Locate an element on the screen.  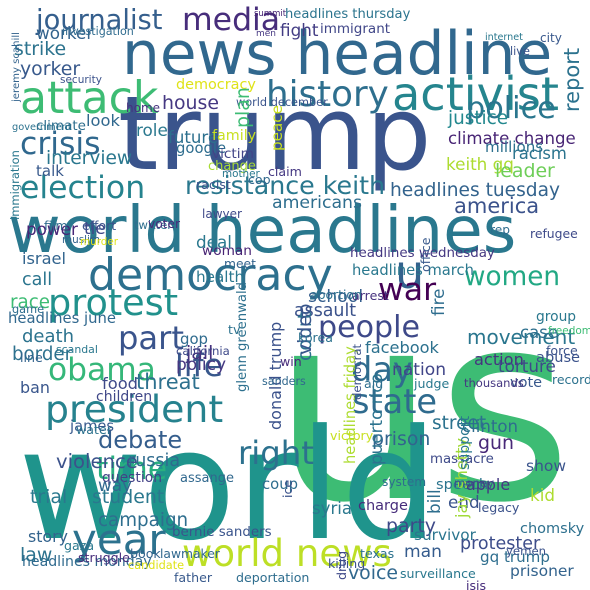
cloud-word: headlines march is located at coordinates (413, 270).